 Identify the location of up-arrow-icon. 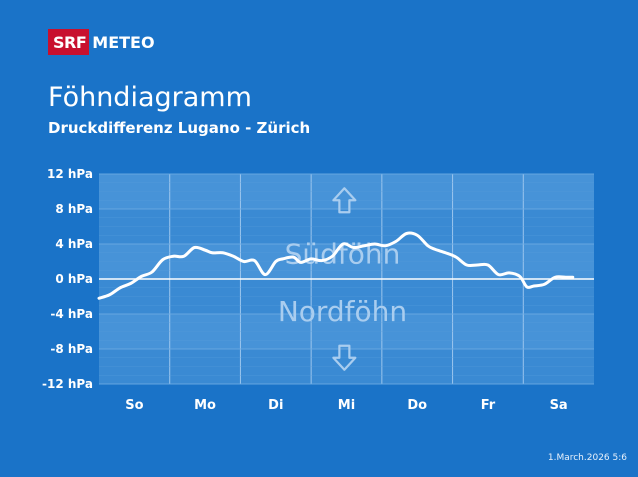
(344, 200).